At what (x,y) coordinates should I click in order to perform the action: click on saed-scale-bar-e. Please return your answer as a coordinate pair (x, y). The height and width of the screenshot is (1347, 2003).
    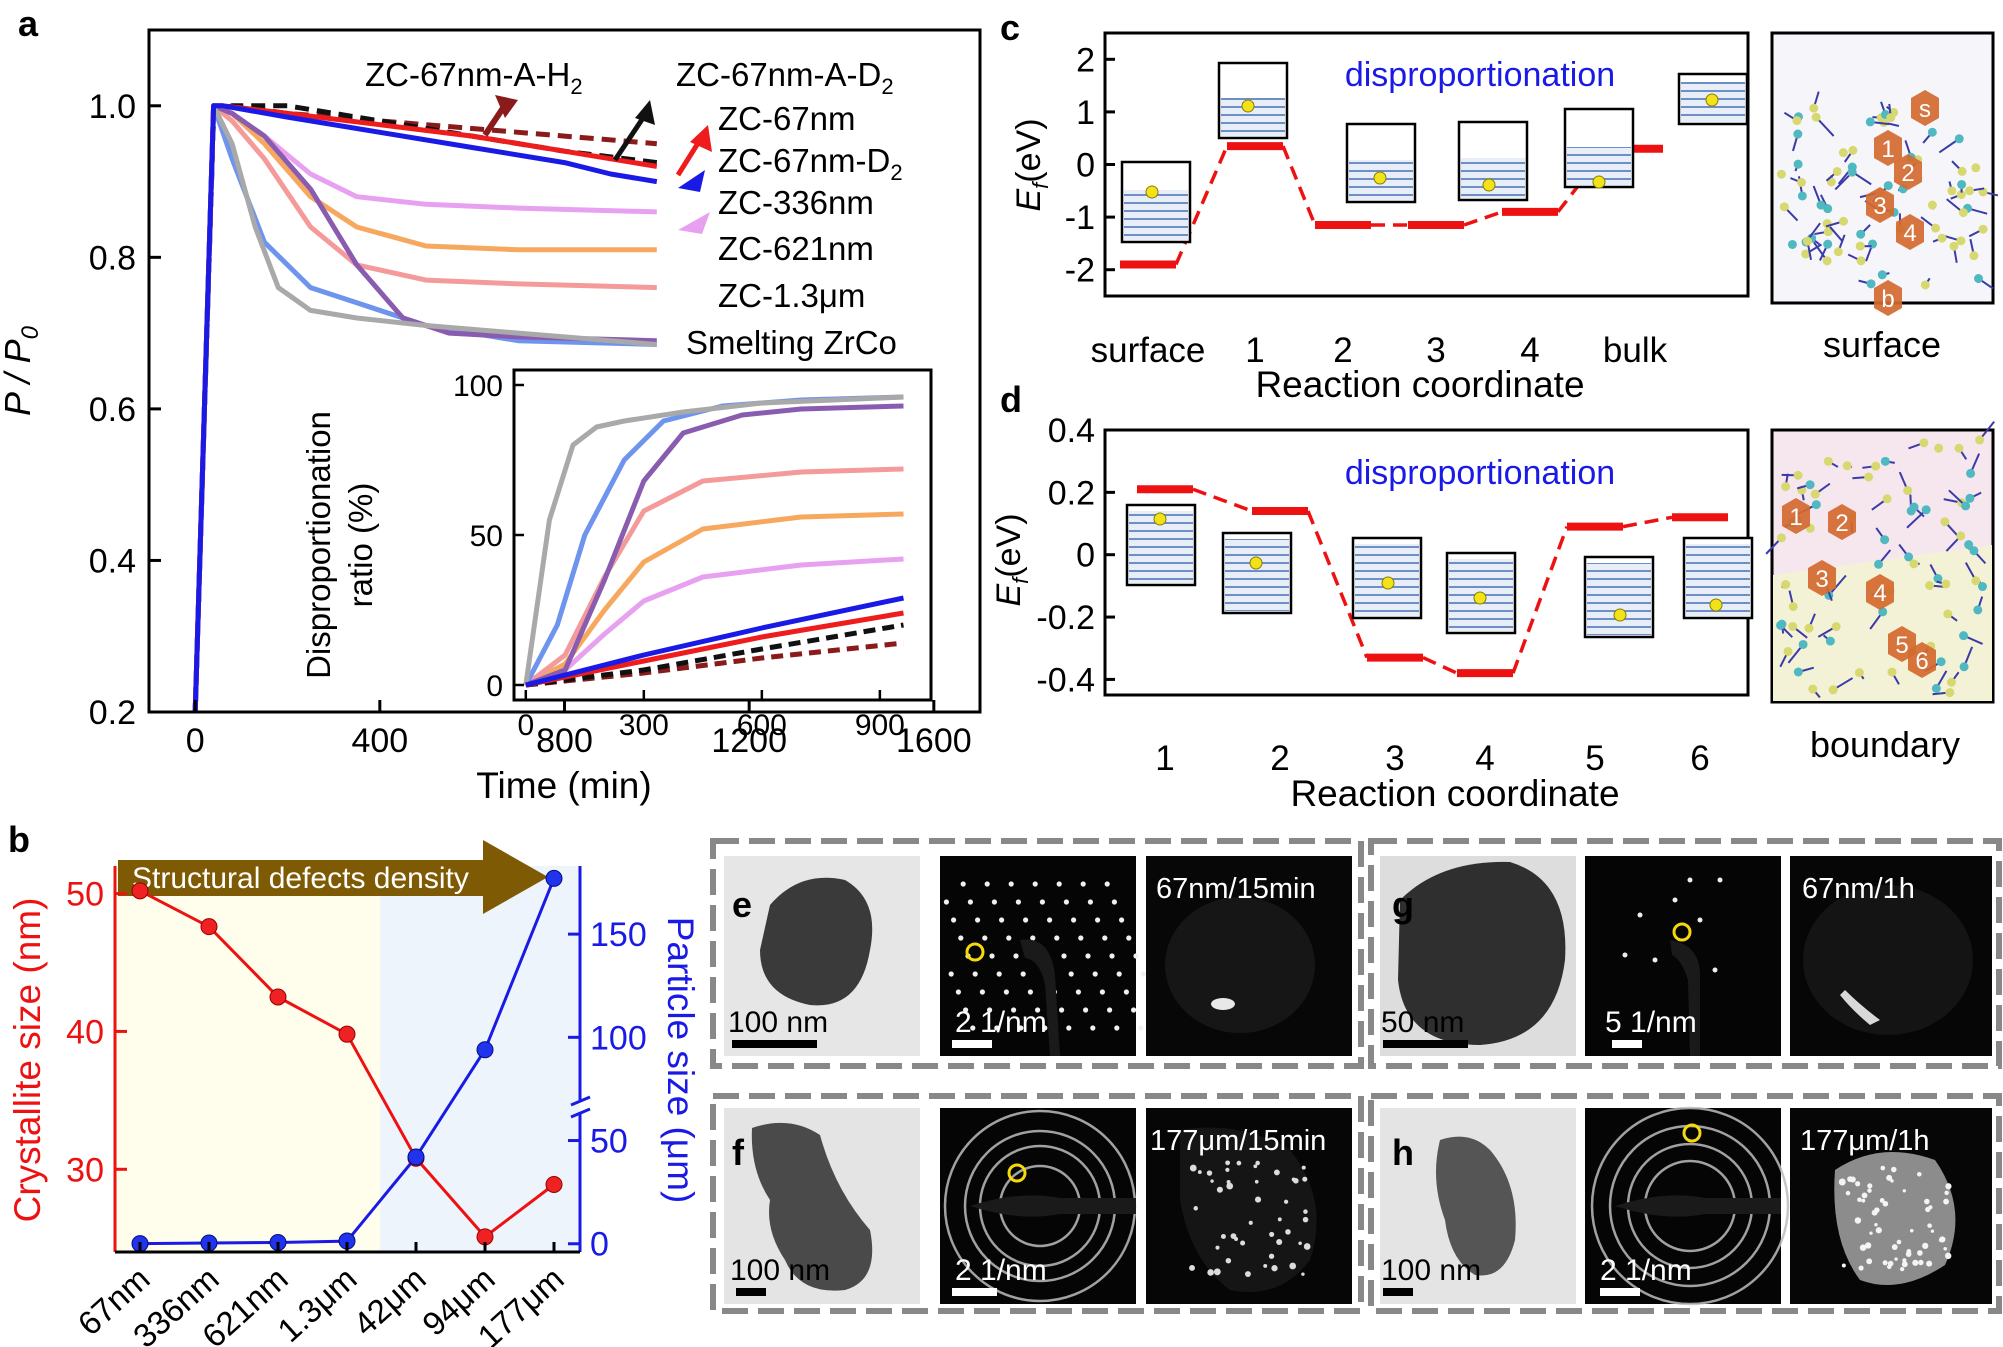
    Looking at the image, I should click on (972, 1044).